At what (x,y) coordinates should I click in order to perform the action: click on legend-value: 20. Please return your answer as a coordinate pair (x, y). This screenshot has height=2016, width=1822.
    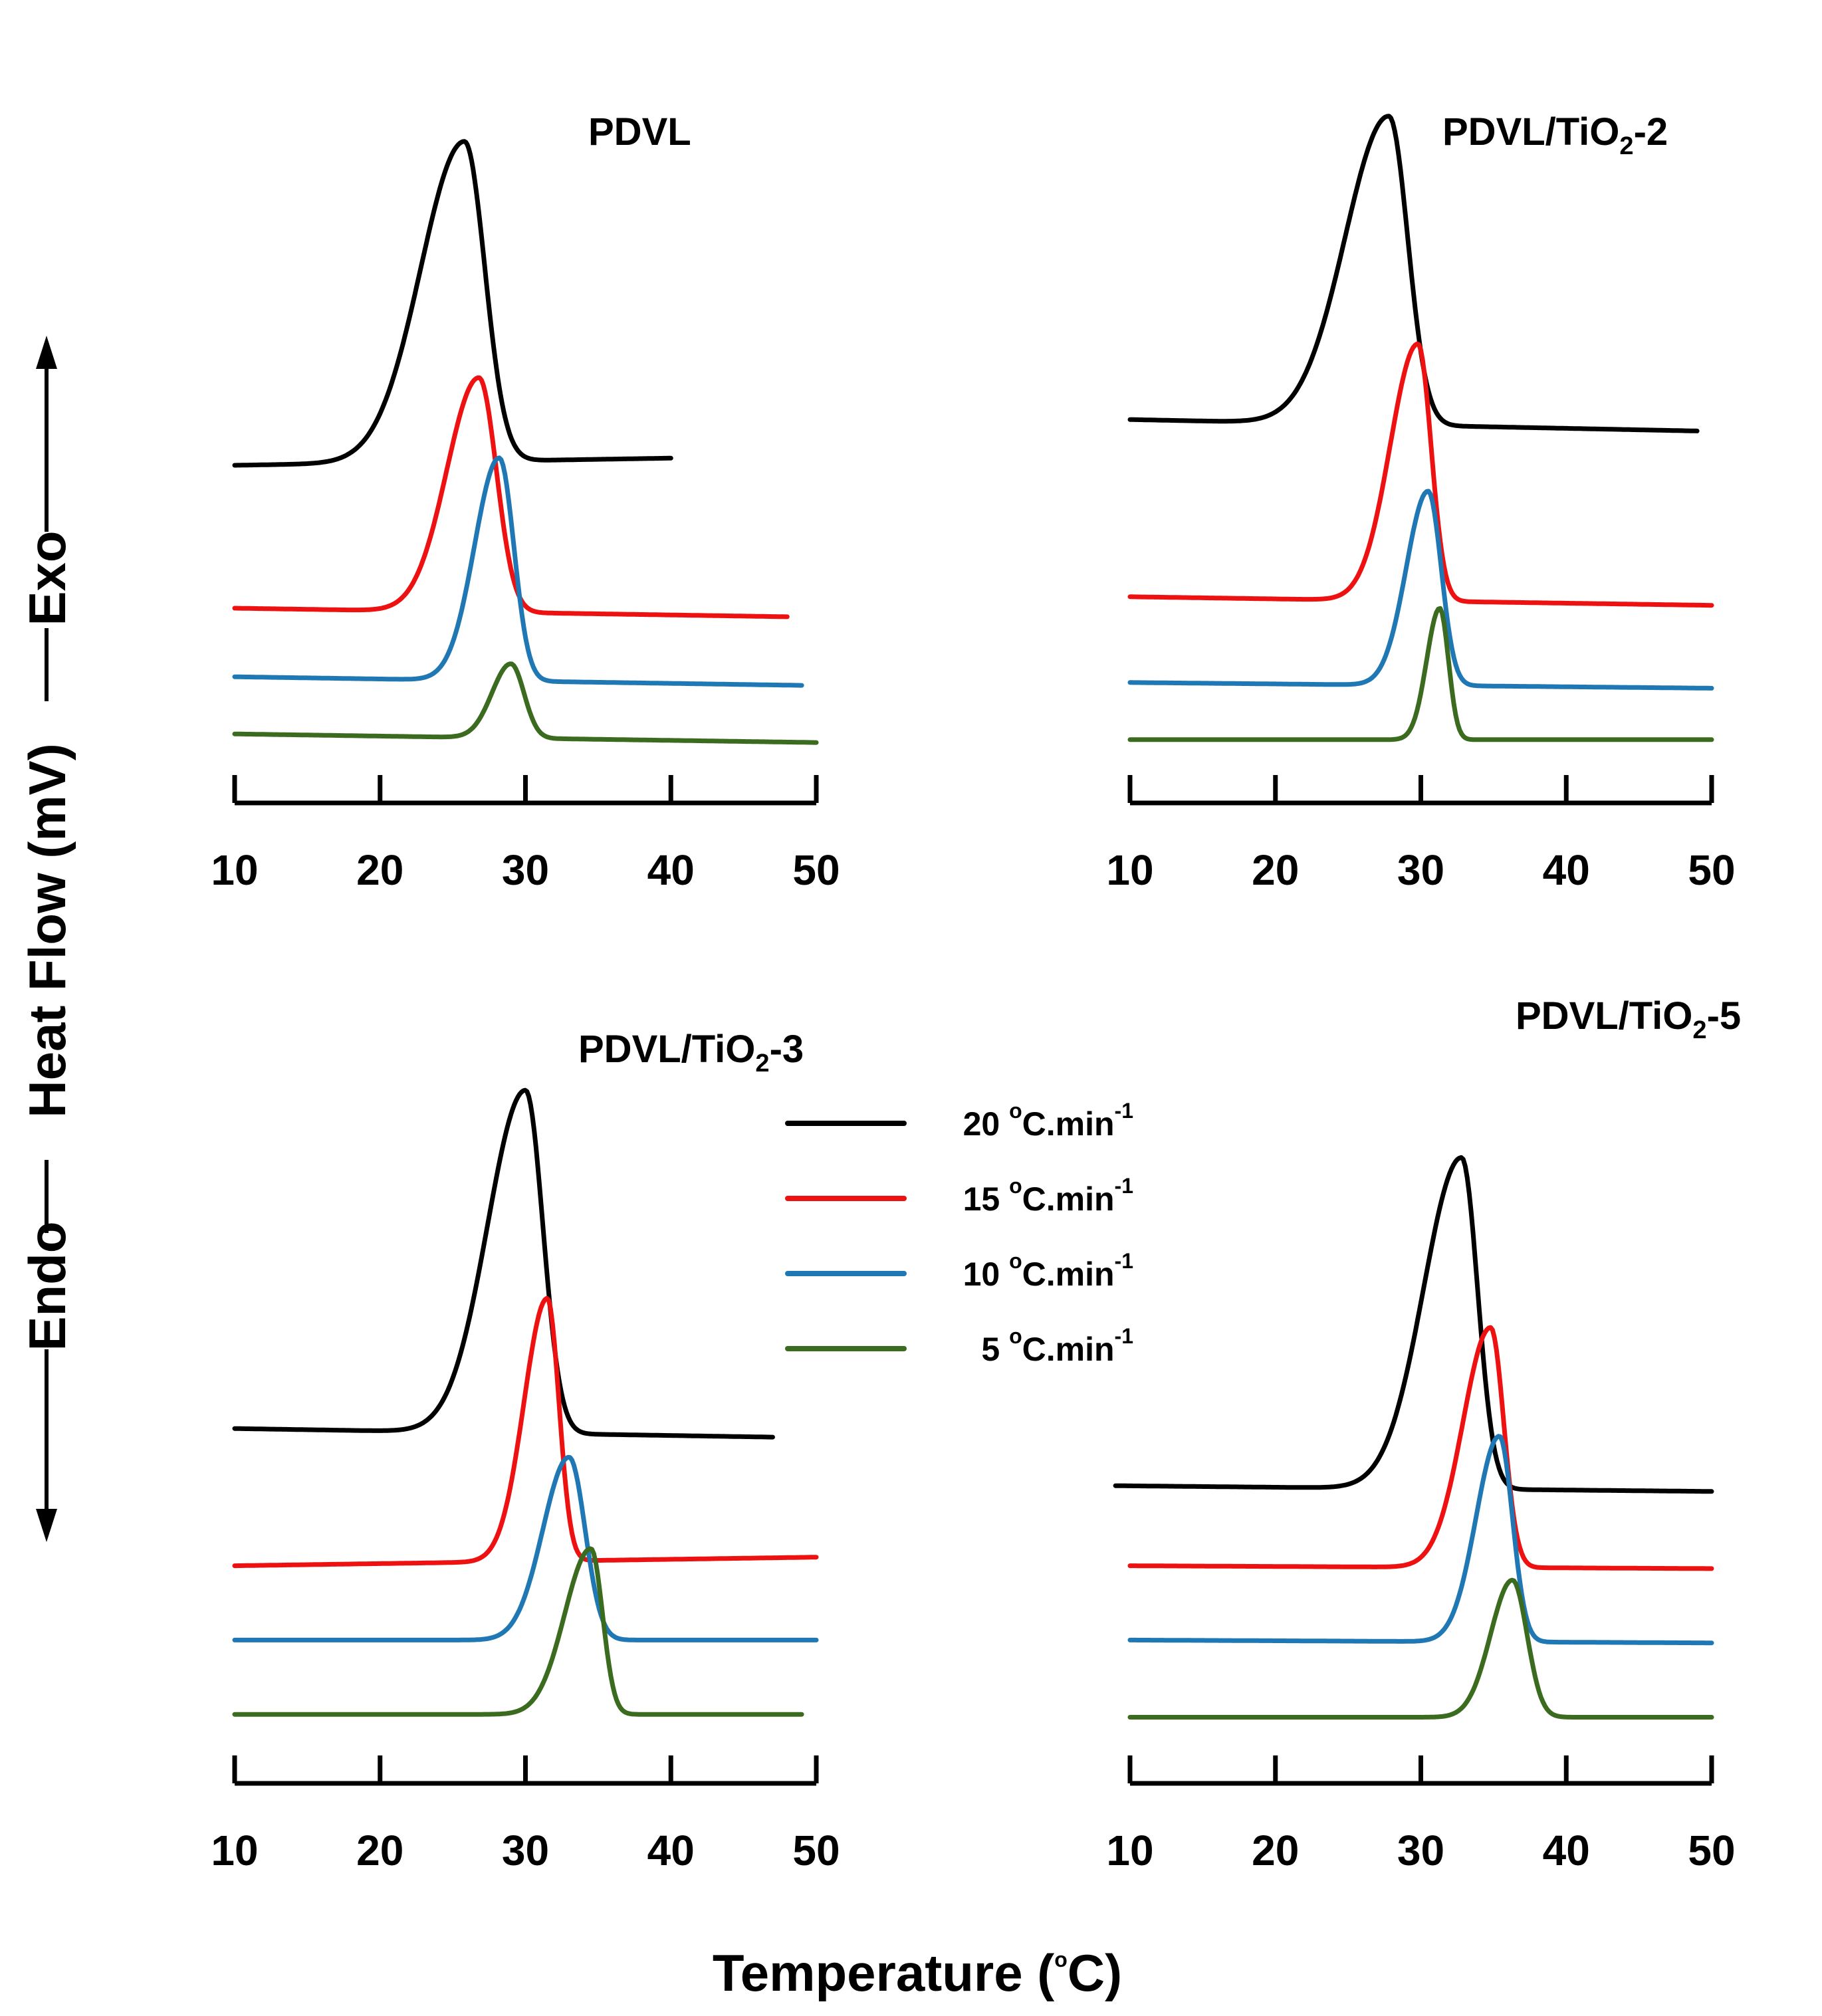
    Looking at the image, I should click on (986, 1124).